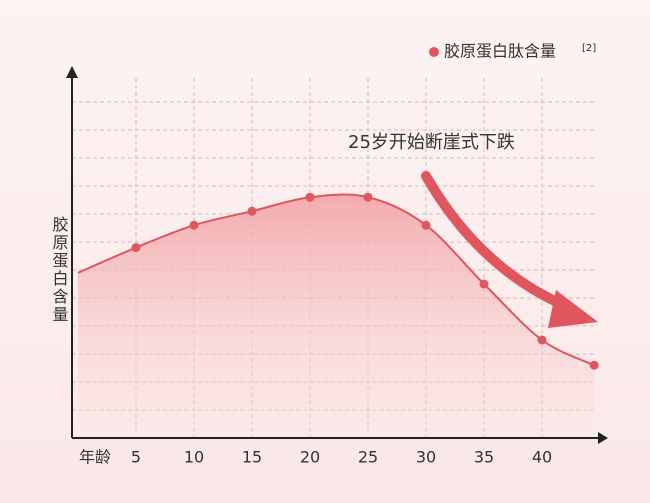 The width and height of the screenshot is (650, 503). I want to click on x-tick-label: 5, so click(136, 457).